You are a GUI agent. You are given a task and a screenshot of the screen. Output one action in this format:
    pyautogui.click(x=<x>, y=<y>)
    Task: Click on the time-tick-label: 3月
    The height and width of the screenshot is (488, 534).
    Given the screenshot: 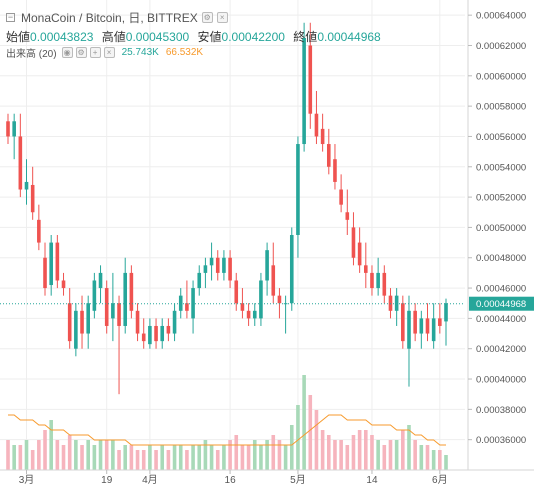 What is the action you would take?
    pyautogui.click(x=27, y=480)
    